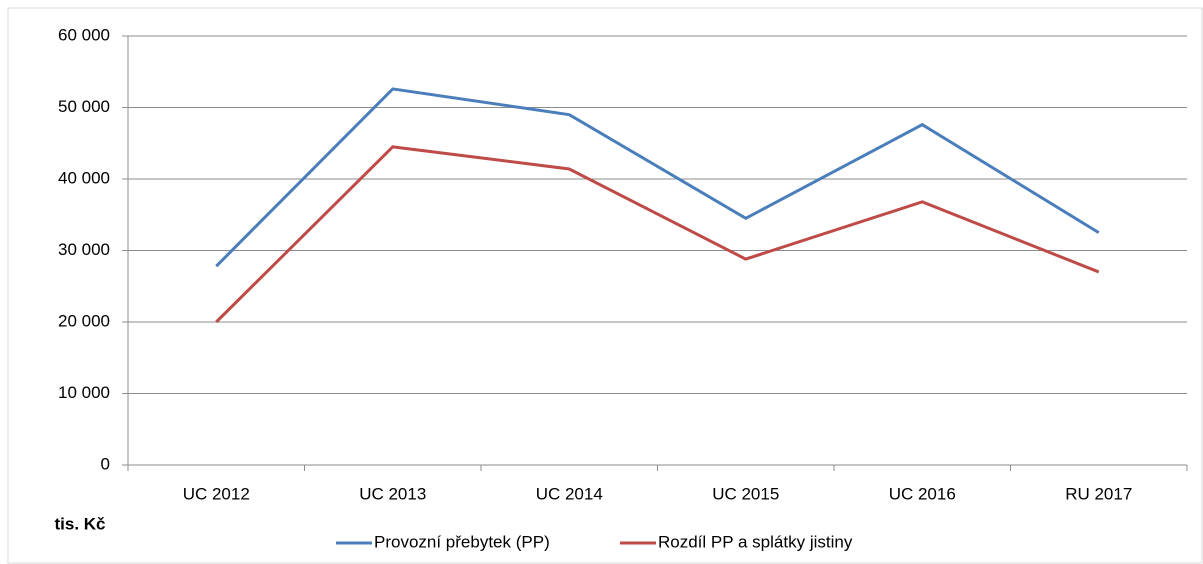  I want to click on y-tick-label: 10 000, so click(84, 392).